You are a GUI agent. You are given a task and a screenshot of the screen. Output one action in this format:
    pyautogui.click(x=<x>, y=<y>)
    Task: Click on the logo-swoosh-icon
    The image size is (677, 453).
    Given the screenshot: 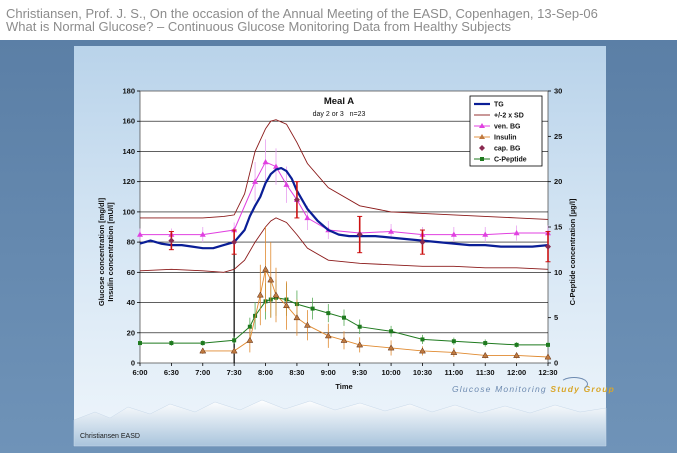 What is the action you would take?
    pyautogui.click(x=574, y=384)
    